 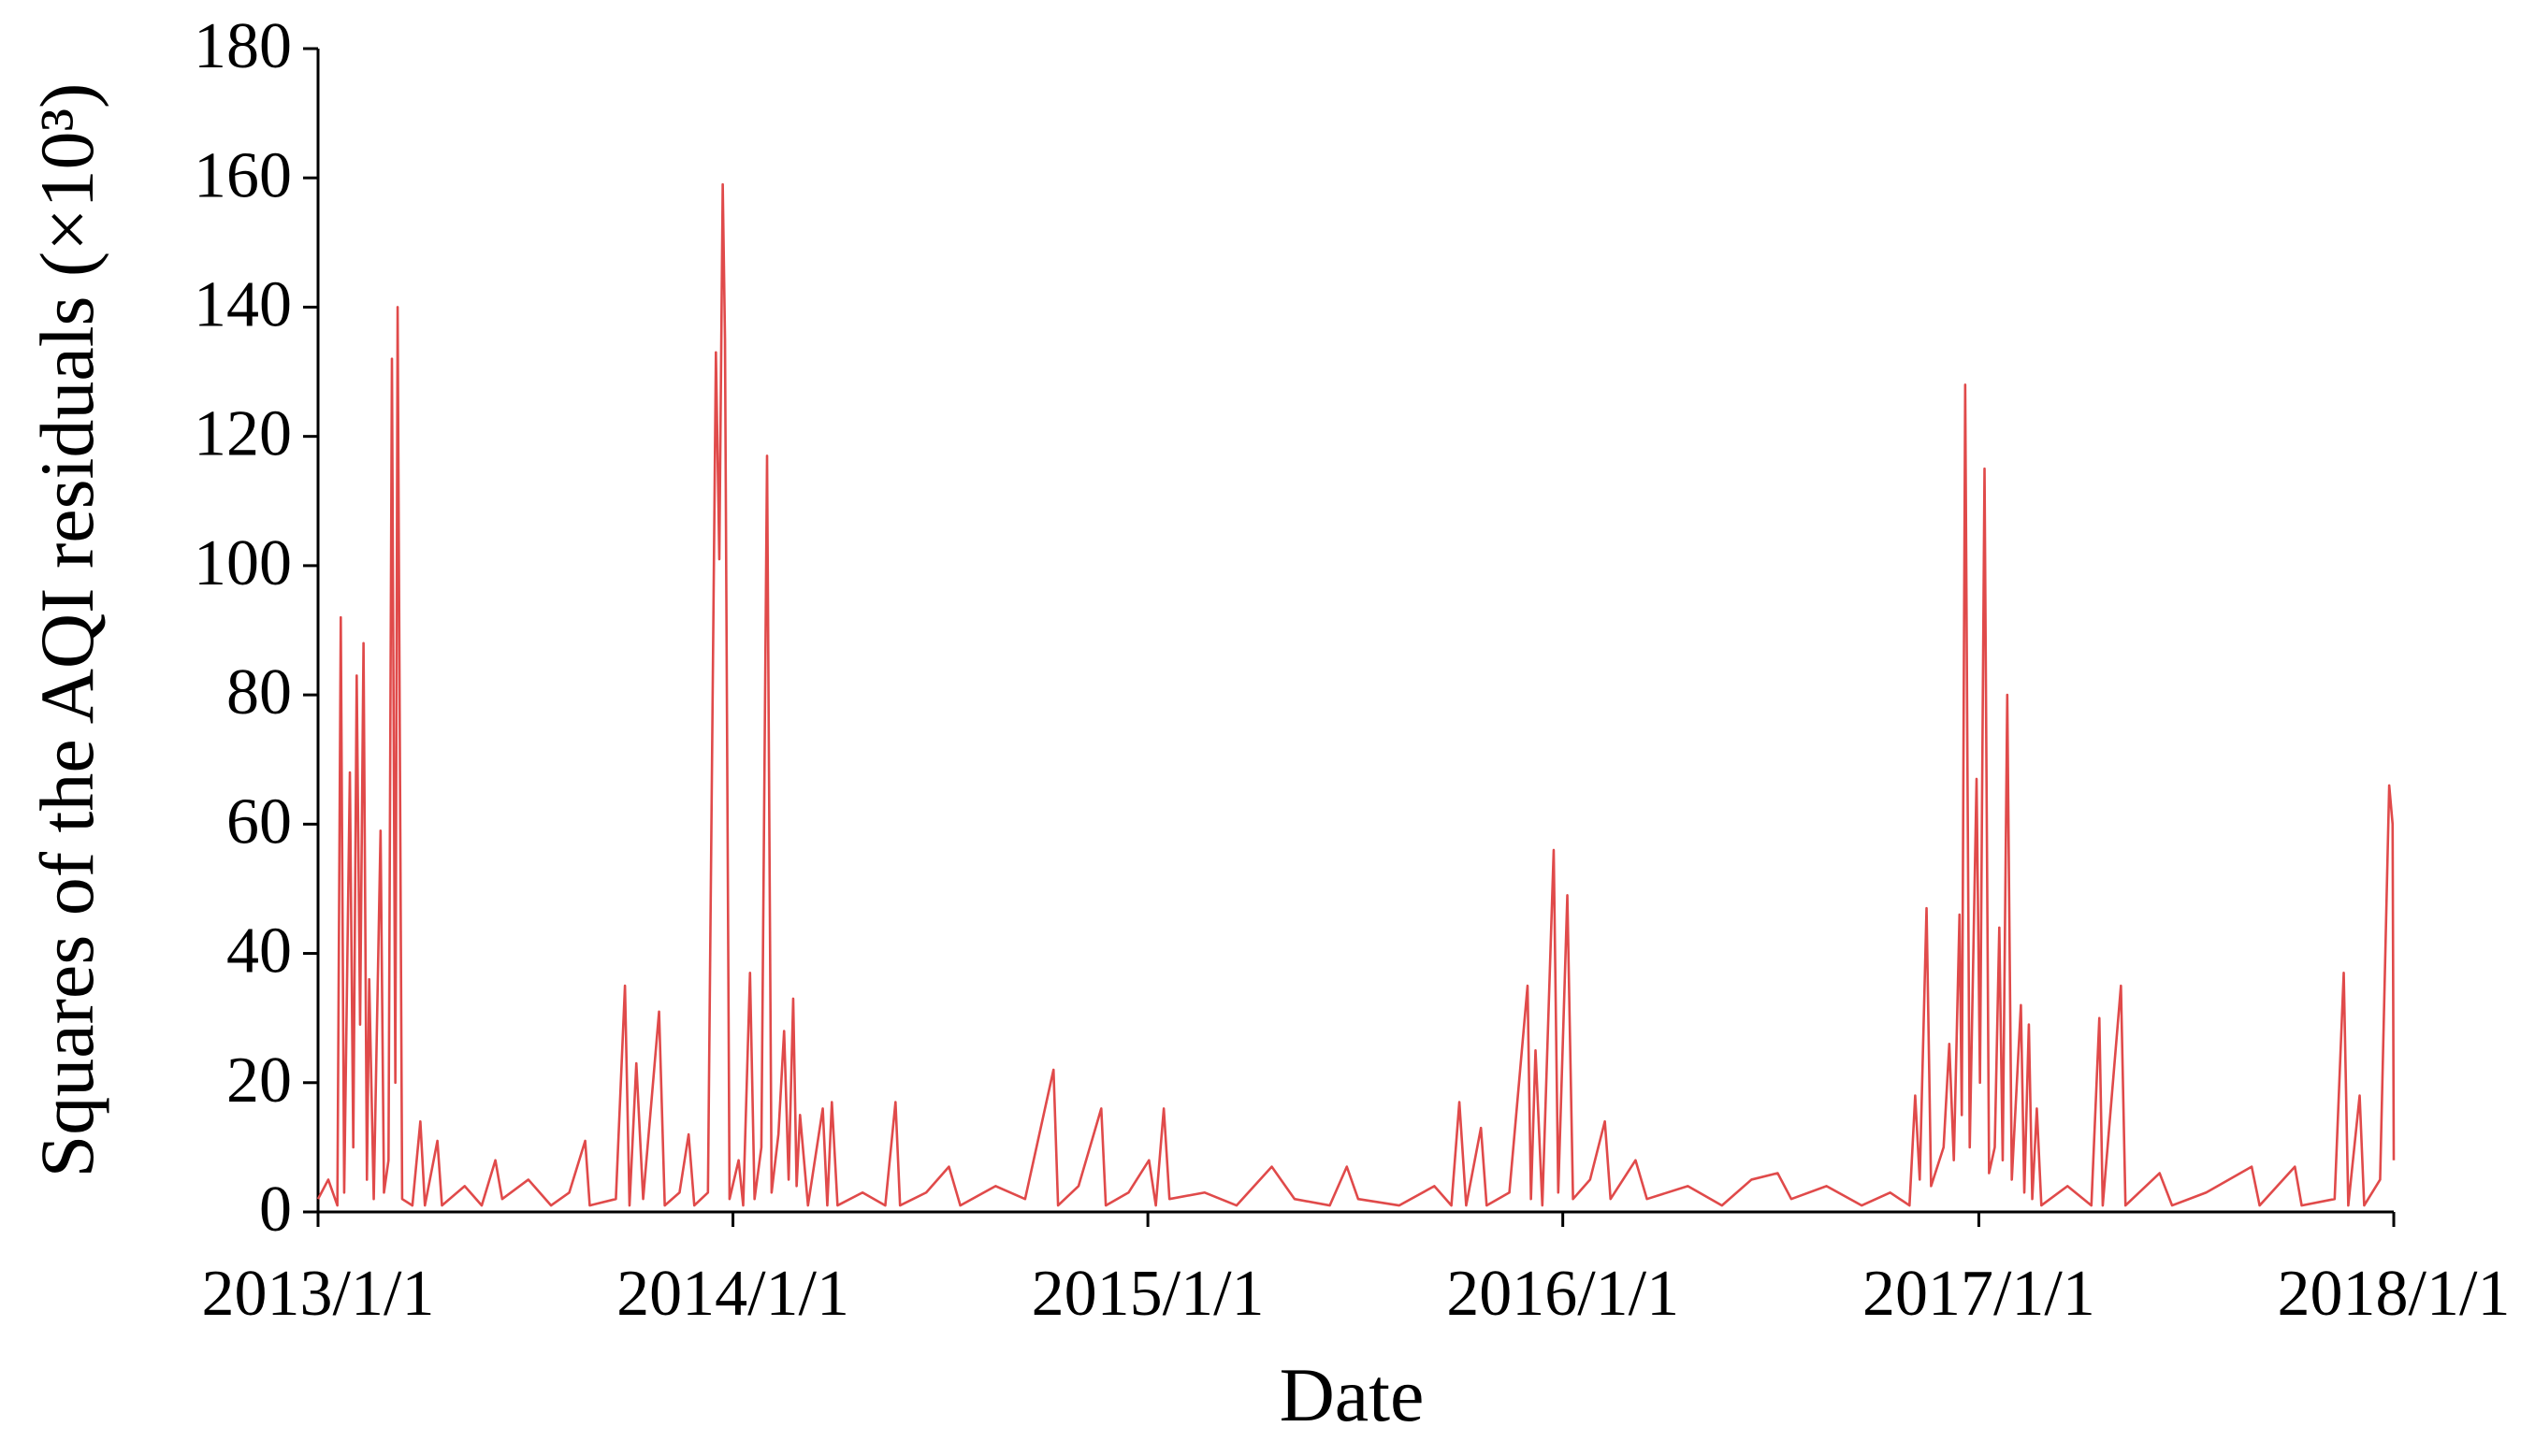 What do you see at coordinates (243, 175) in the screenshot?
I see `y-tick-label: 160` at bounding box center [243, 175].